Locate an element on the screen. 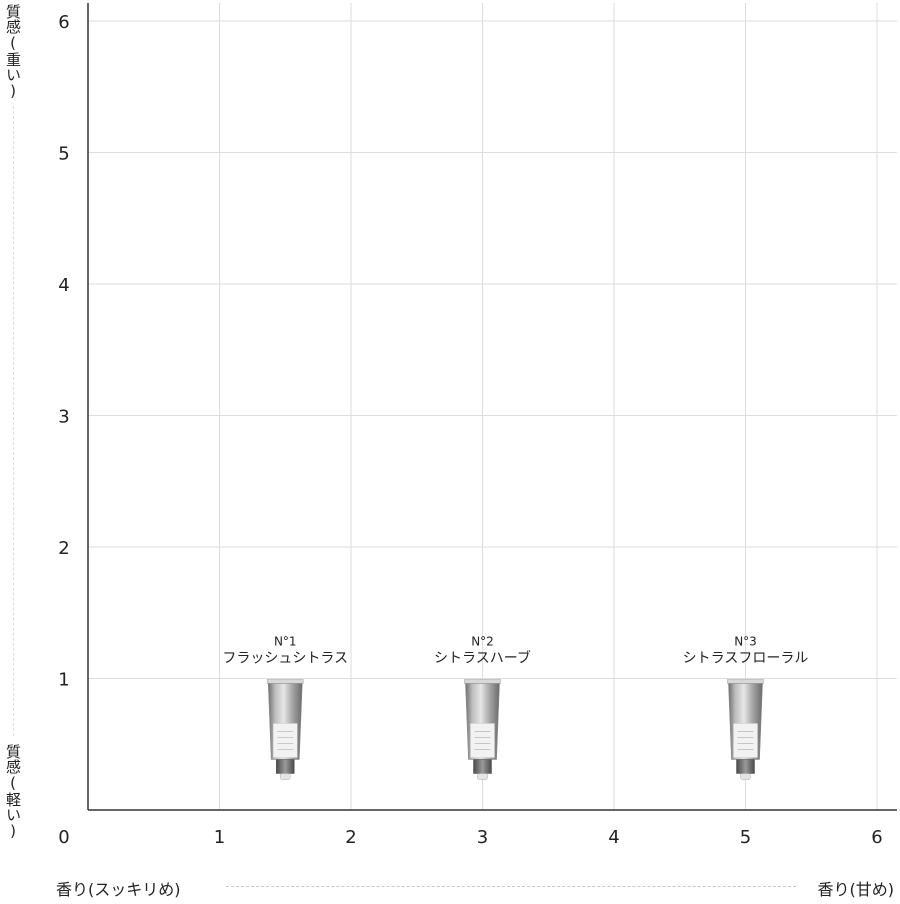  x-tick-label: 2 is located at coordinates (350, 837).